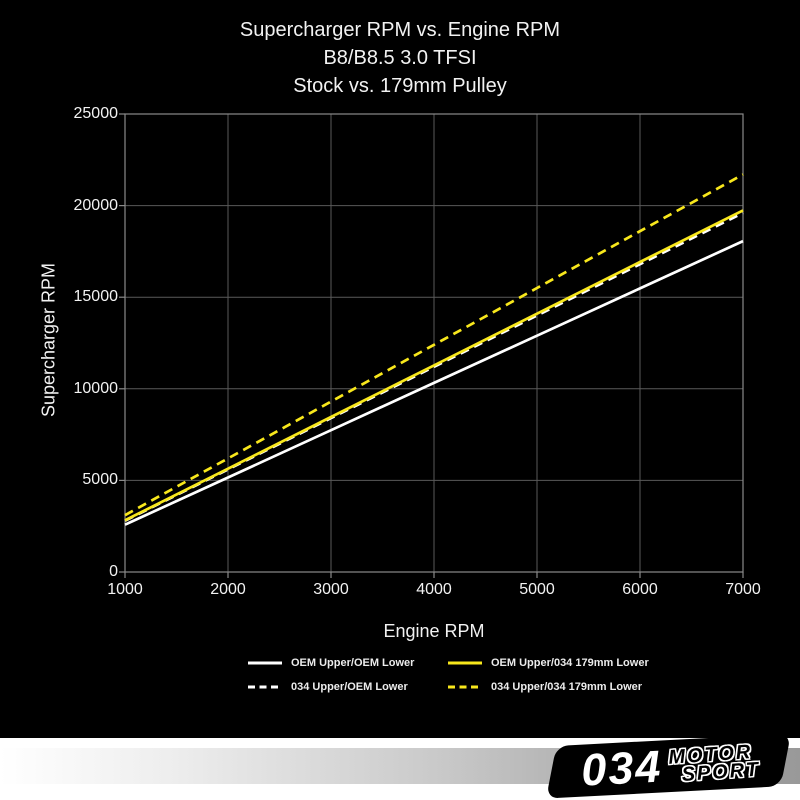 This screenshot has width=800, height=800. I want to click on x-tick-label: 6000, so click(640, 589).